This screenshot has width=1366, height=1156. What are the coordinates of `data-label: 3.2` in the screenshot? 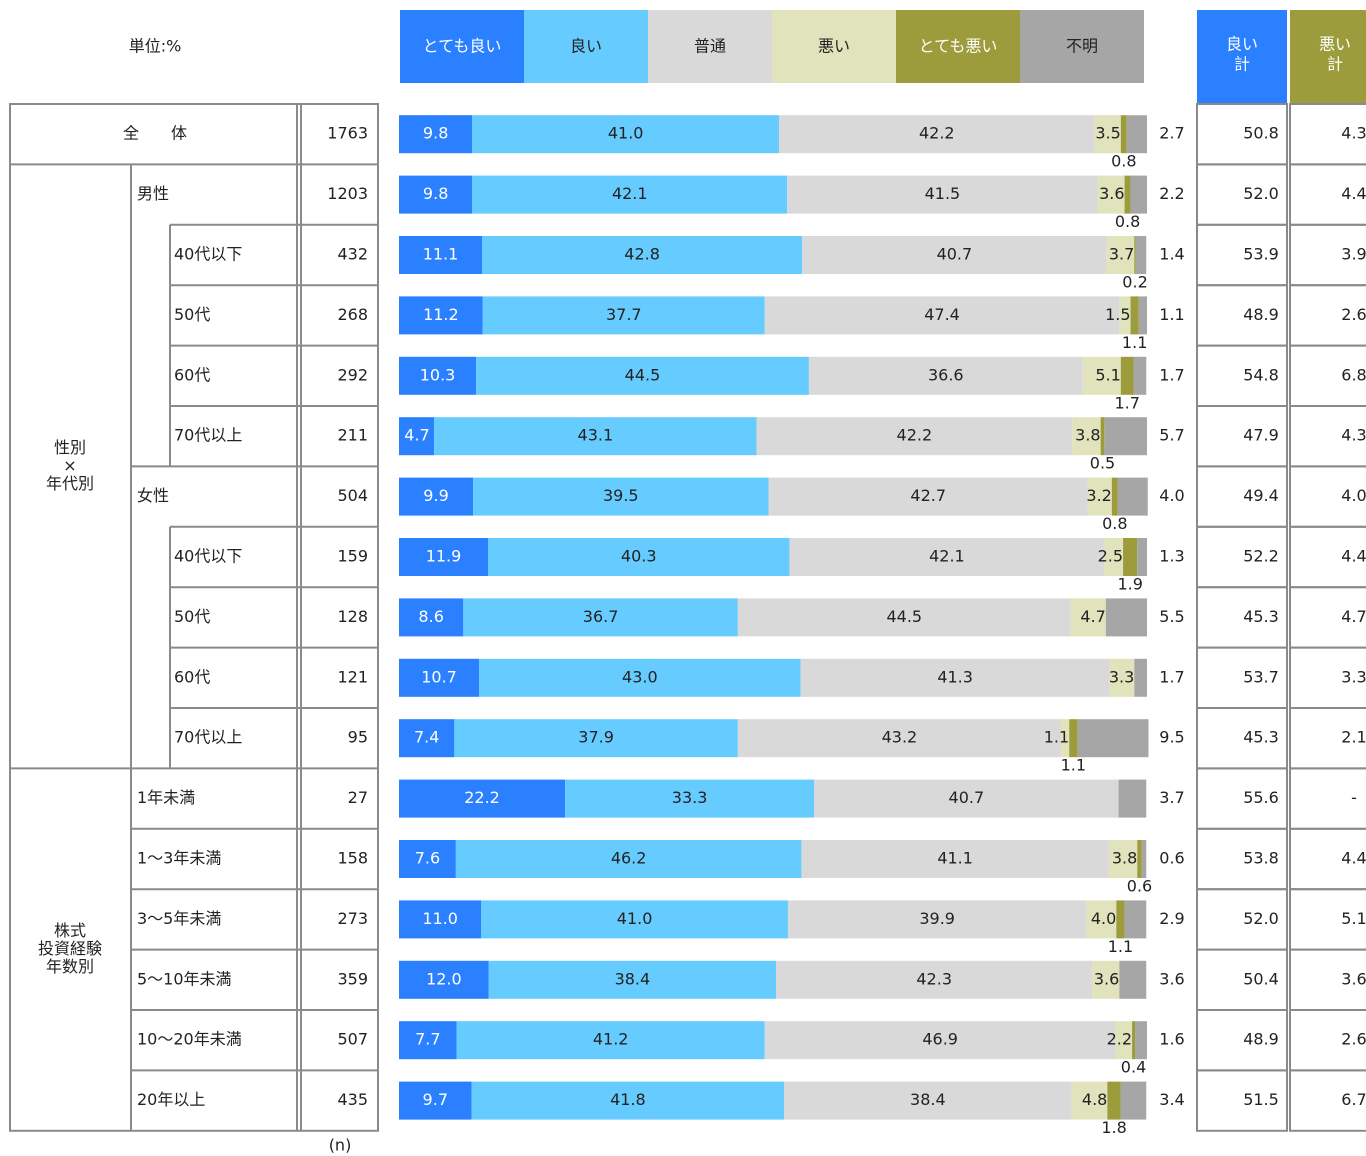 It's located at (1098, 495).